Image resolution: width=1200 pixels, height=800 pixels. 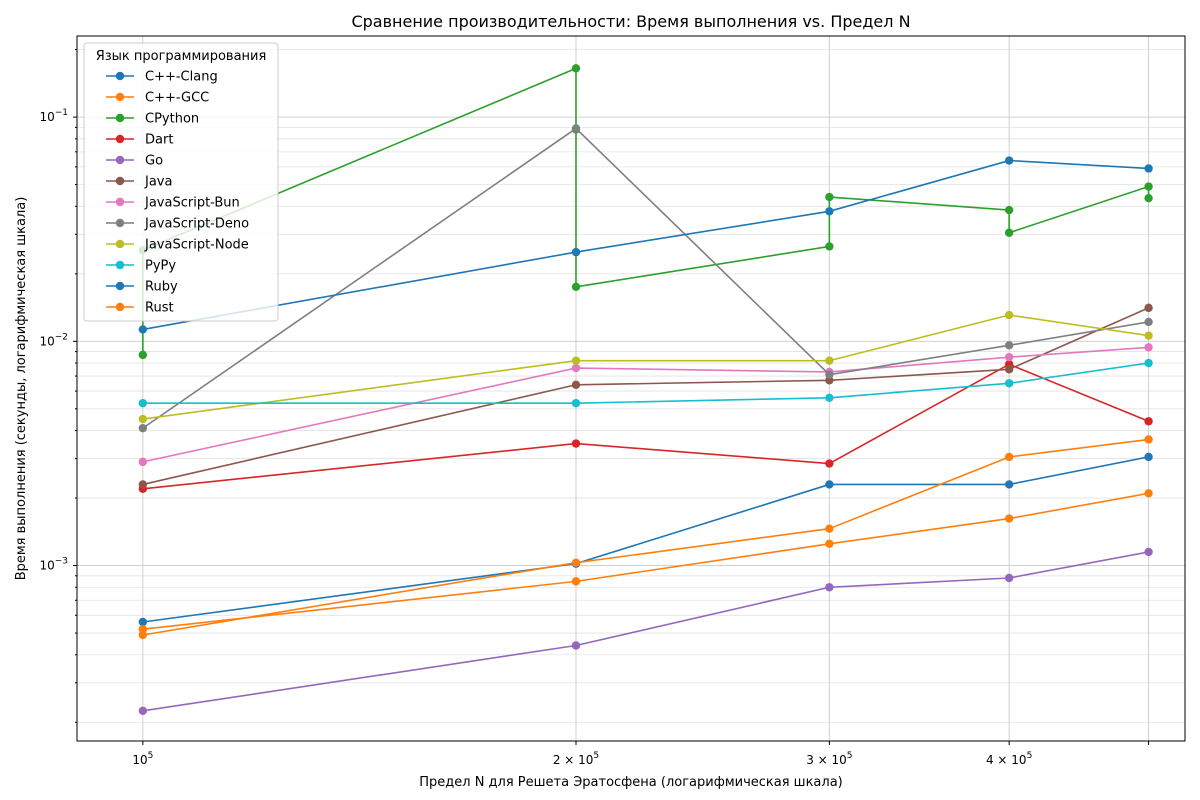 I want to click on legend-label: Dart, so click(x=159, y=140).